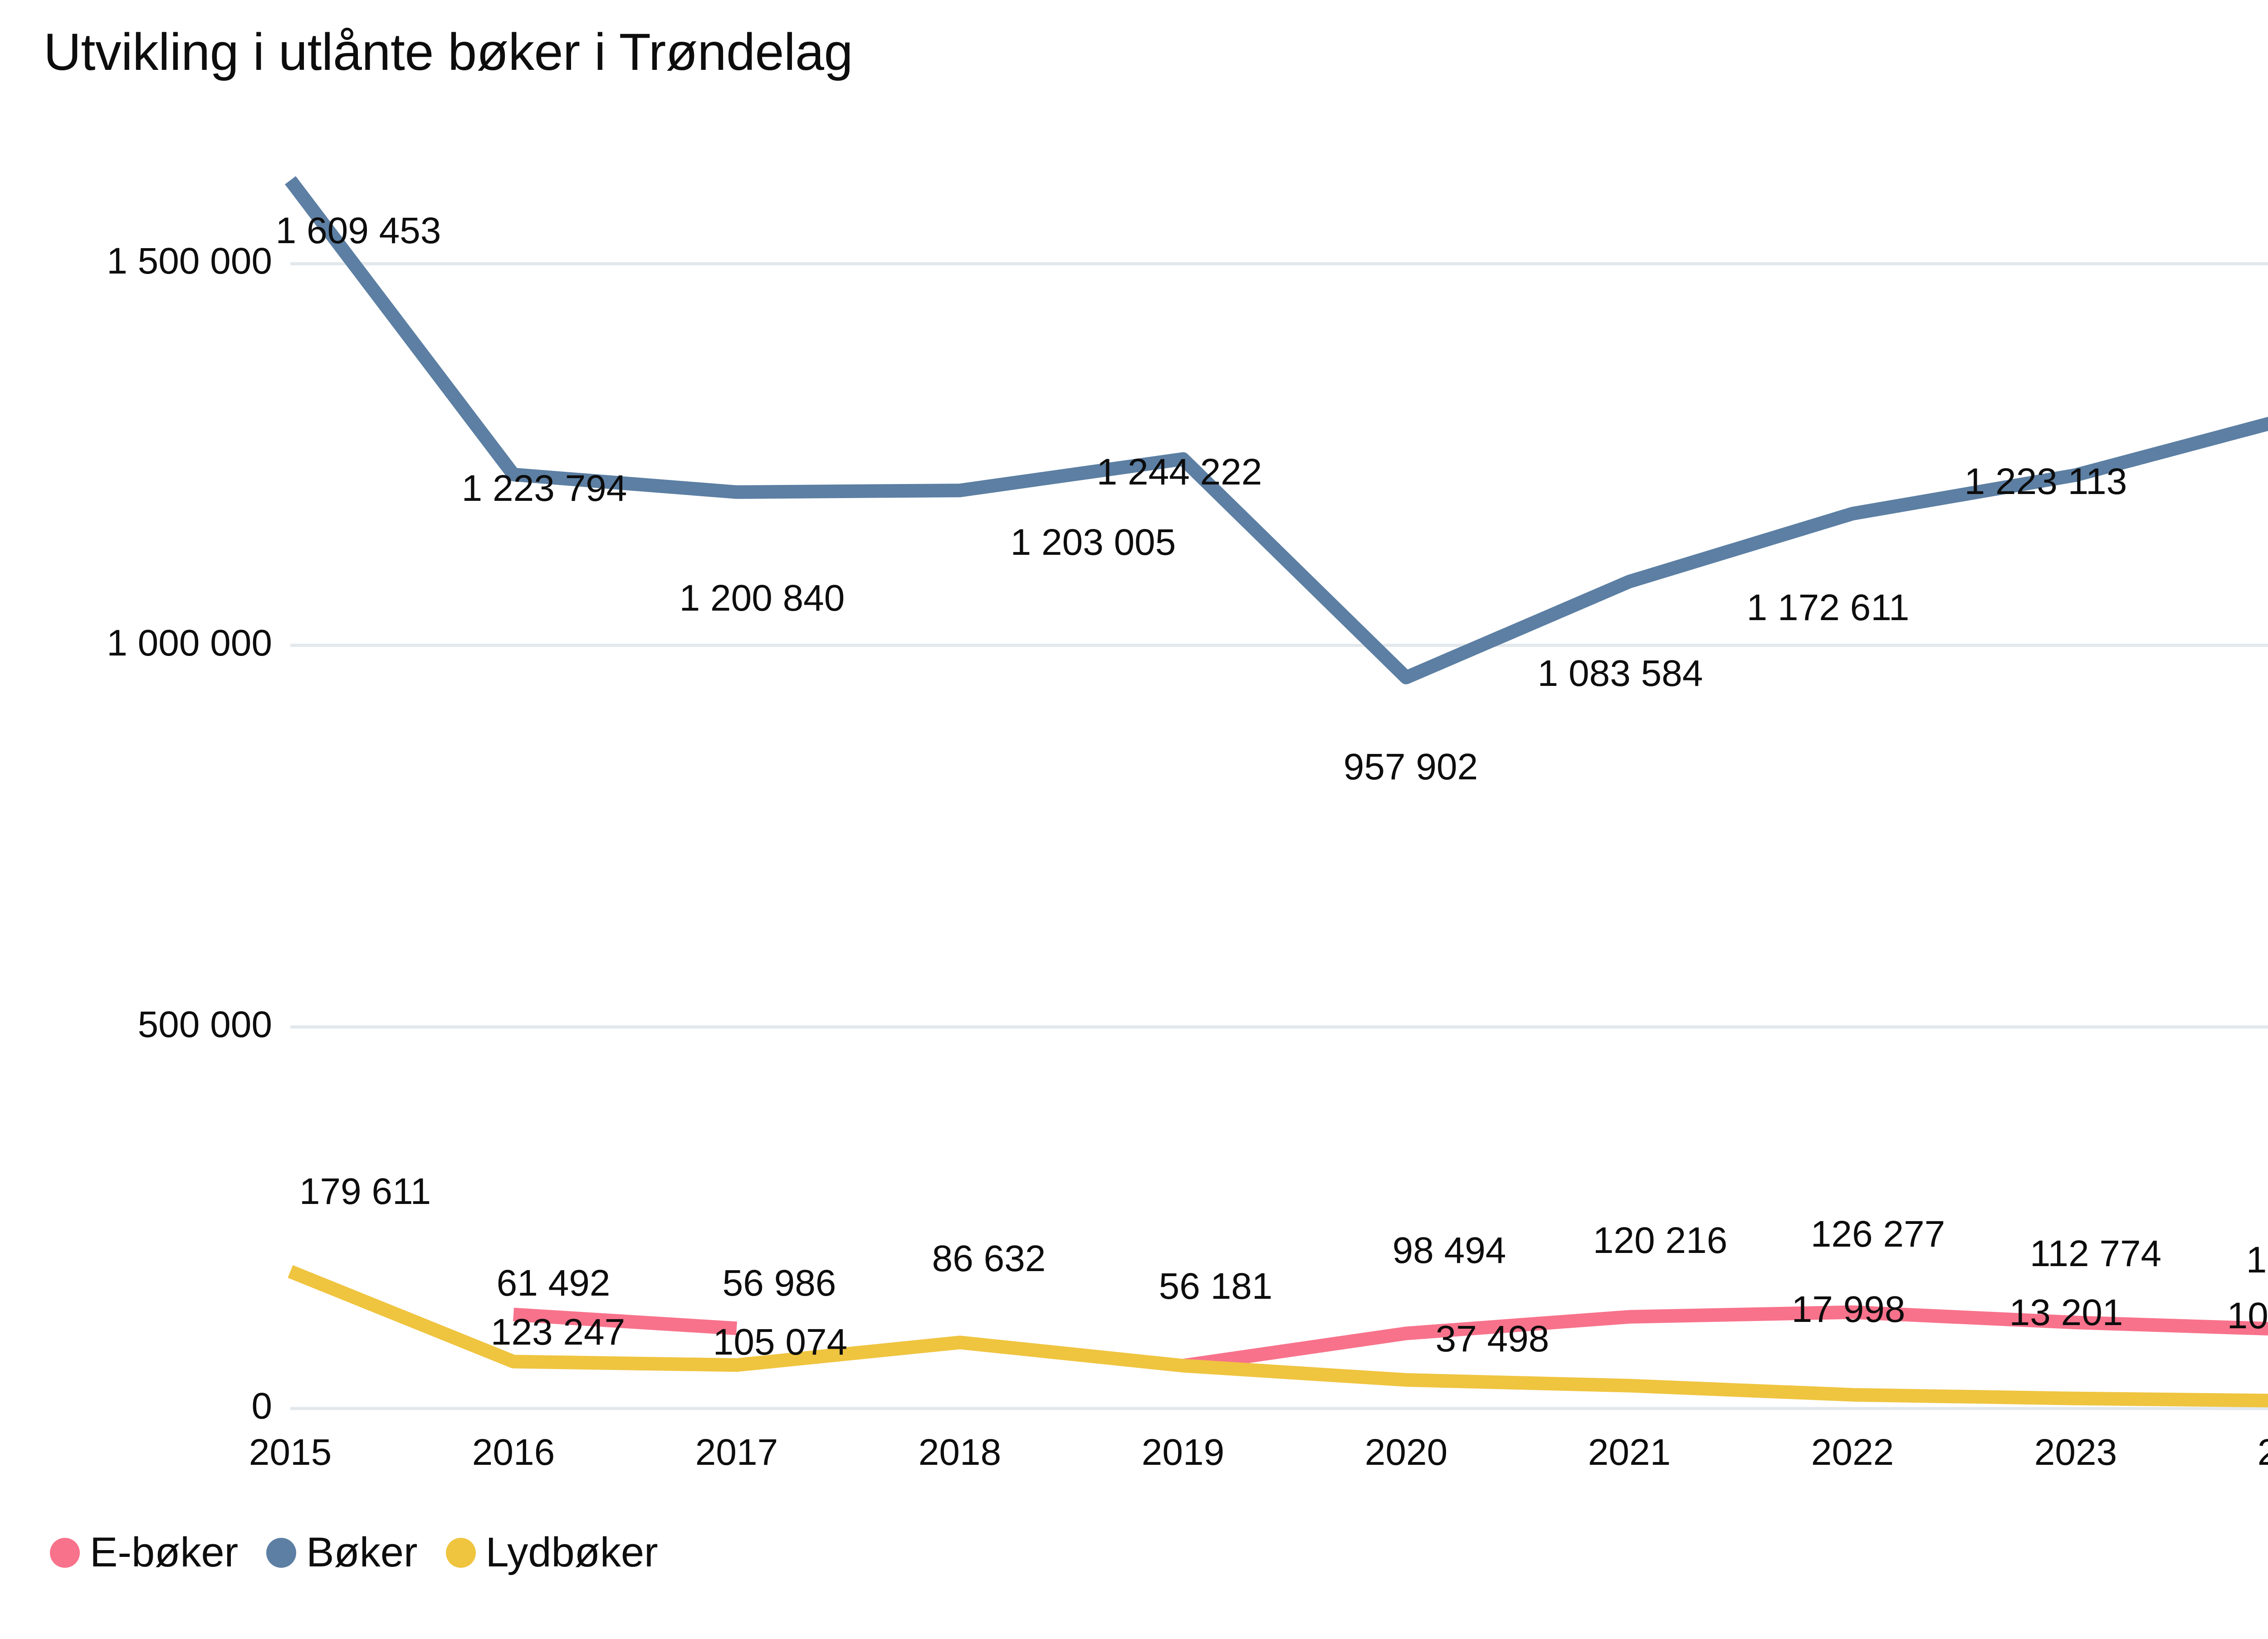  I want to click on boker-label-2: 1 200 840, so click(762, 598).